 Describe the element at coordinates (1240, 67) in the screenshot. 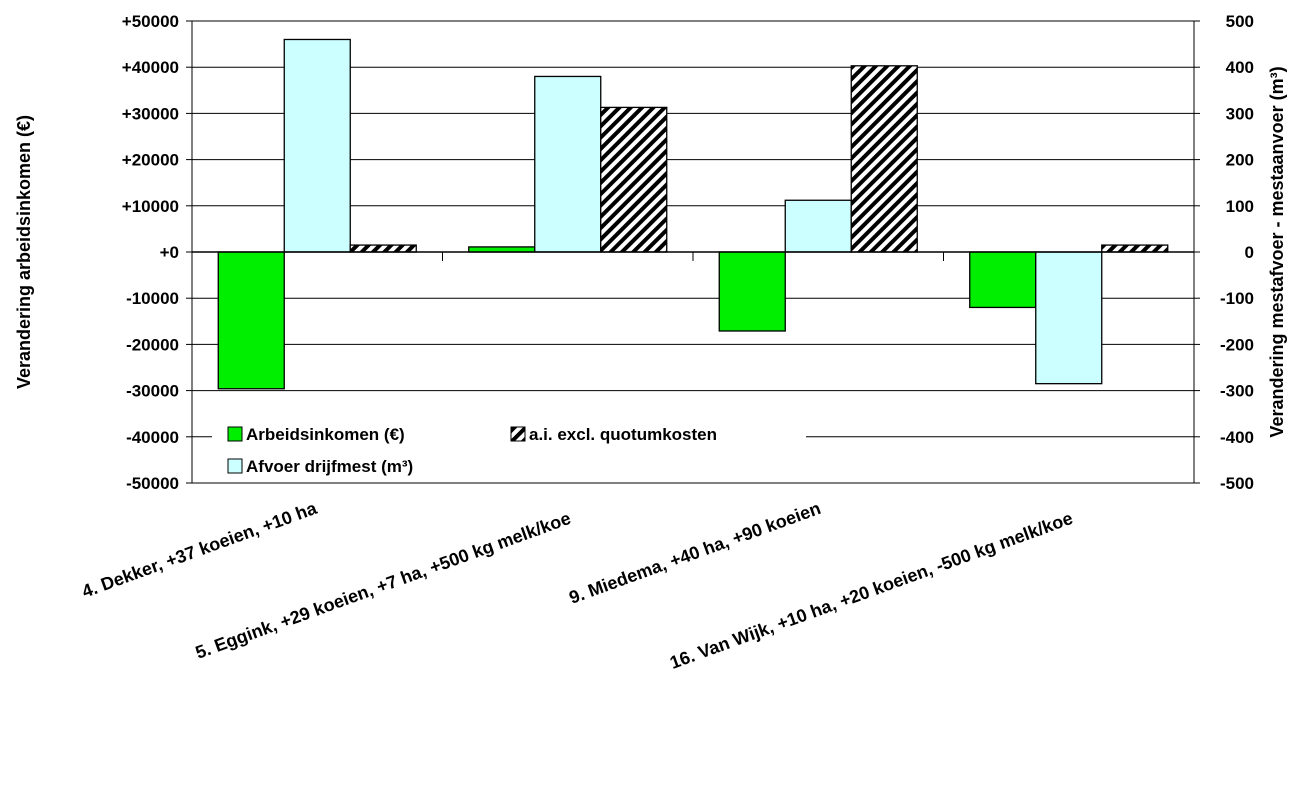

I see `right-tick-label: 400` at that location.